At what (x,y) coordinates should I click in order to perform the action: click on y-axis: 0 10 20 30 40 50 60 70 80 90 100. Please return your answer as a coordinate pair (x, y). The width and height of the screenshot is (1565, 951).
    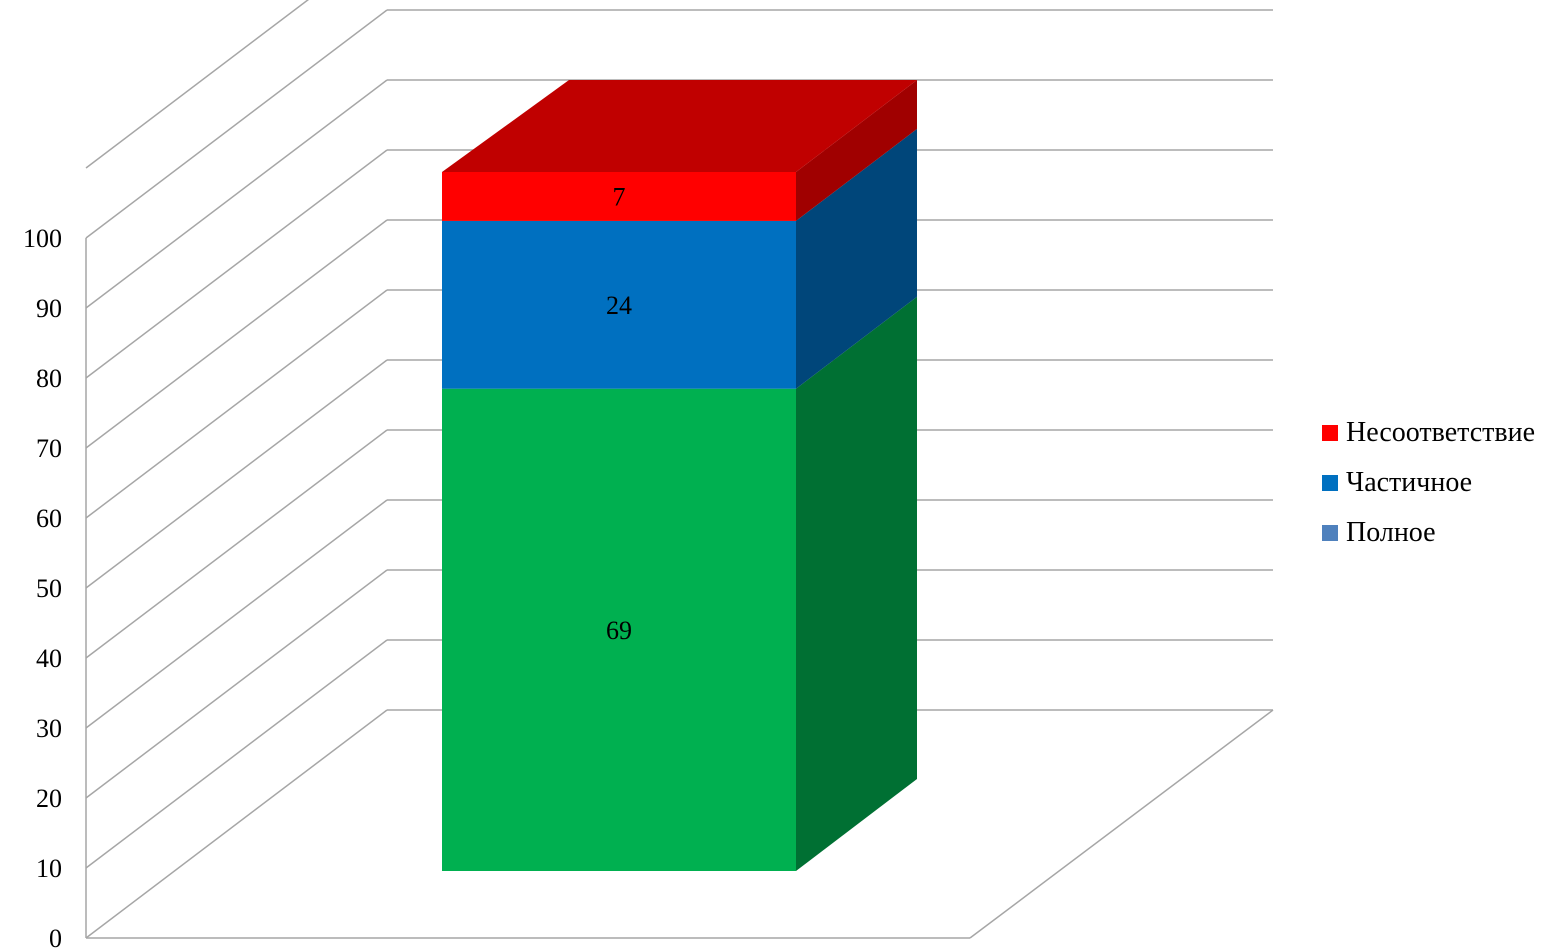
    Looking at the image, I should click on (55, 587).